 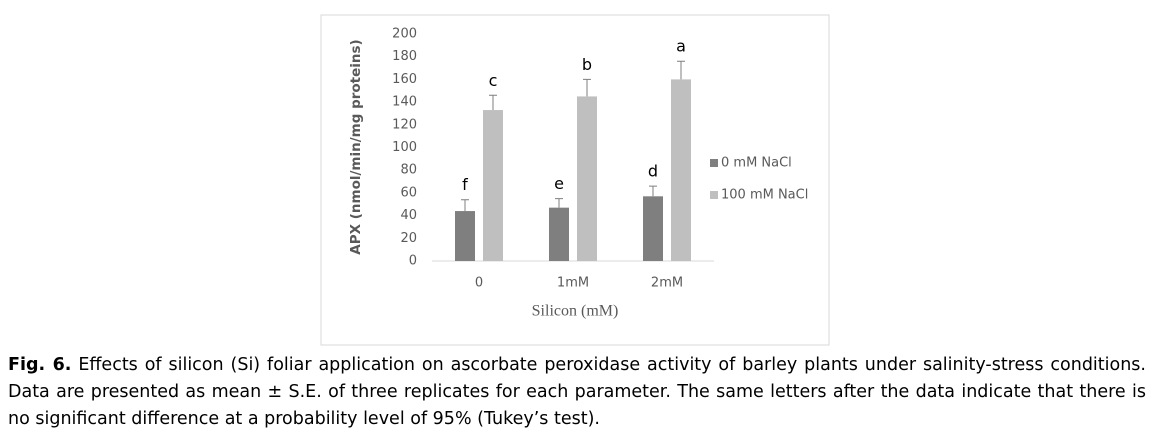 I want to click on x-axis-label: Silicon (mM), so click(x=575, y=311).